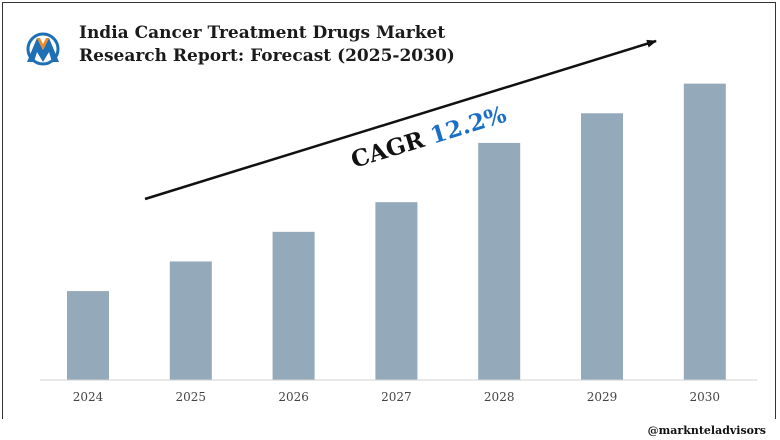  Describe the element at coordinates (88, 335) in the screenshot. I see `bar-2024` at that location.